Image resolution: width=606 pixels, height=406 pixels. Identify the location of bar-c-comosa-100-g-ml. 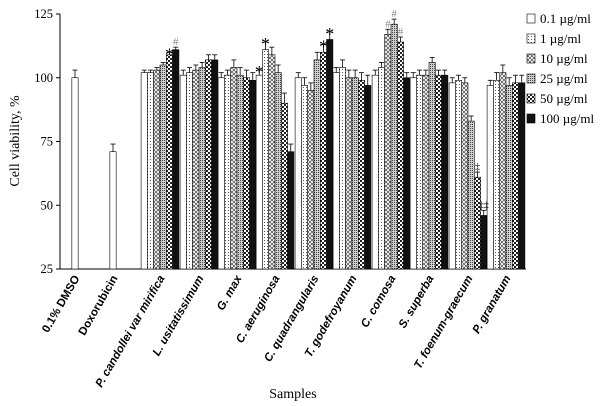
(407, 173).